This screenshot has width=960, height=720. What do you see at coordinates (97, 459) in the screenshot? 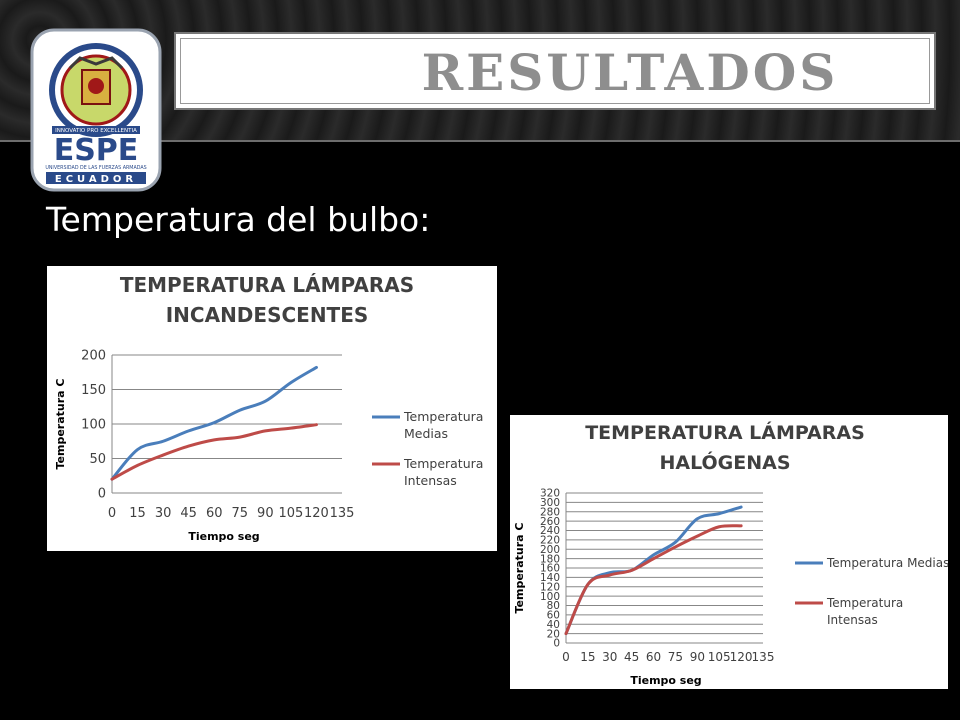
I see `y-tick-label: 50` at bounding box center [97, 459].